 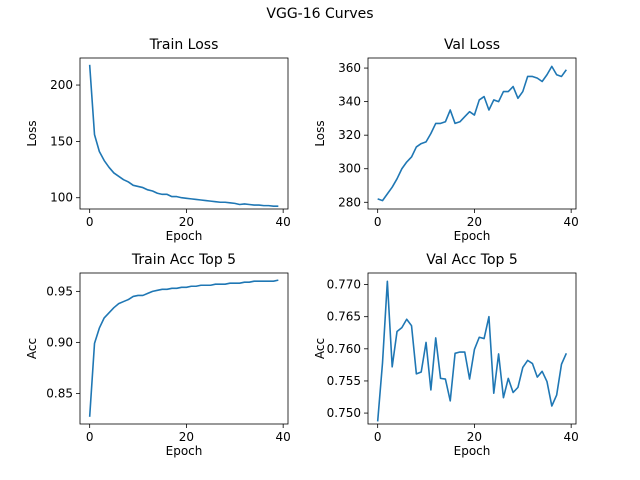 What do you see at coordinates (184, 236) in the screenshot?
I see `train-loss-xlabel: Epoch` at bounding box center [184, 236].